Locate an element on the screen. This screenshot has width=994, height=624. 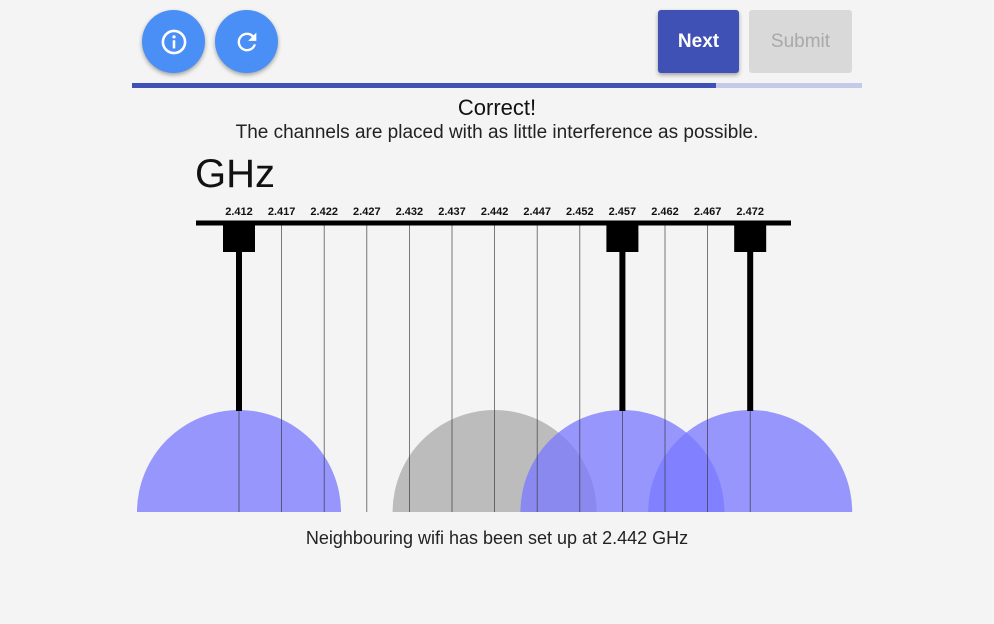
frequency-tick-label: 2.437 is located at coordinates (452, 212).